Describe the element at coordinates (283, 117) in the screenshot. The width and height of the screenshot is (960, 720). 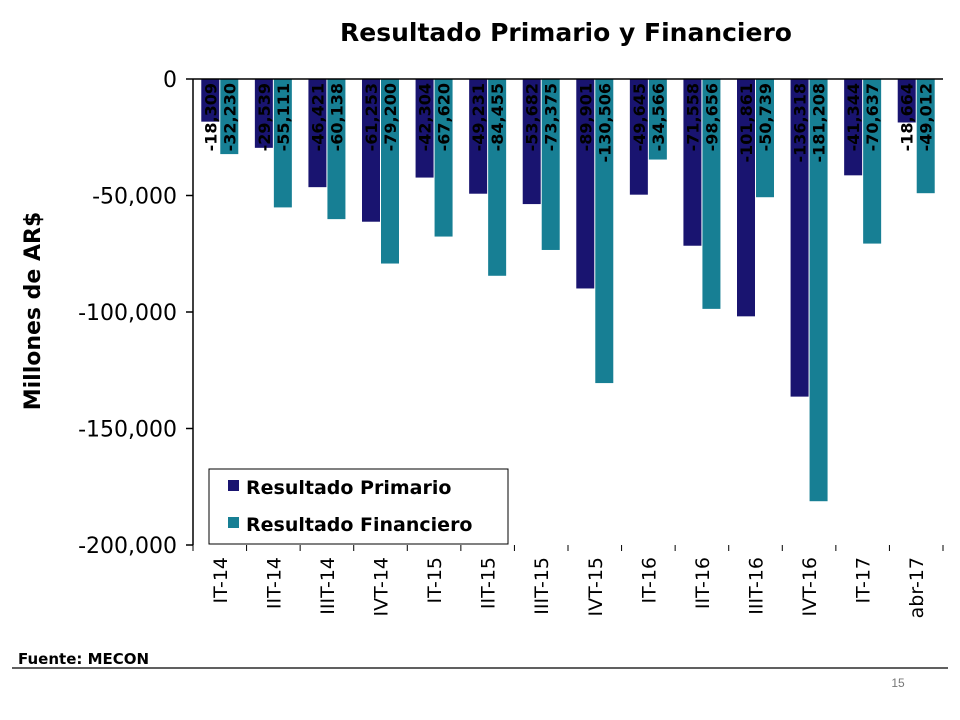
I see `data-label: -55,111` at that location.